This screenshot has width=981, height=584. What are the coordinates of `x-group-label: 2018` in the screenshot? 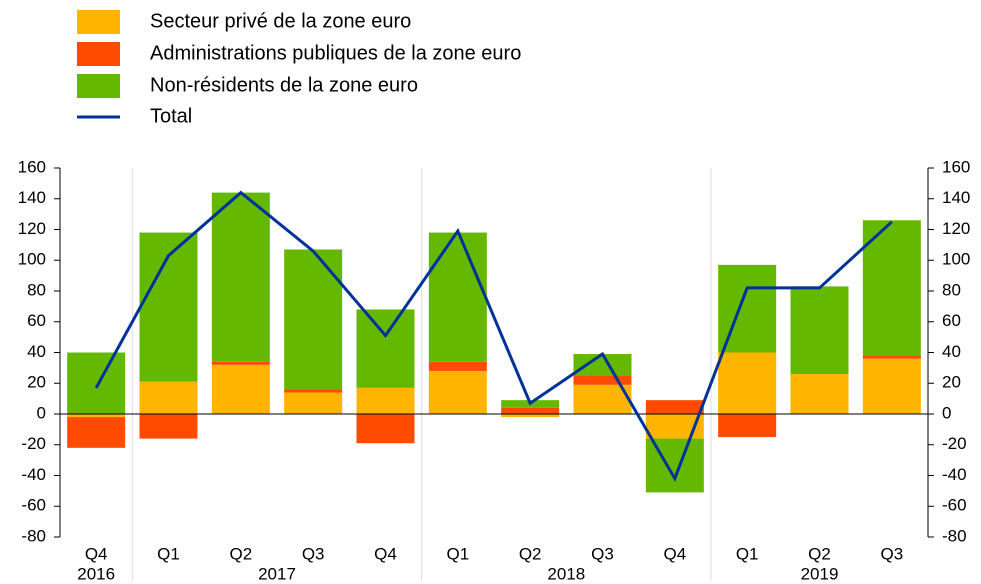 It's located at (566, 573).